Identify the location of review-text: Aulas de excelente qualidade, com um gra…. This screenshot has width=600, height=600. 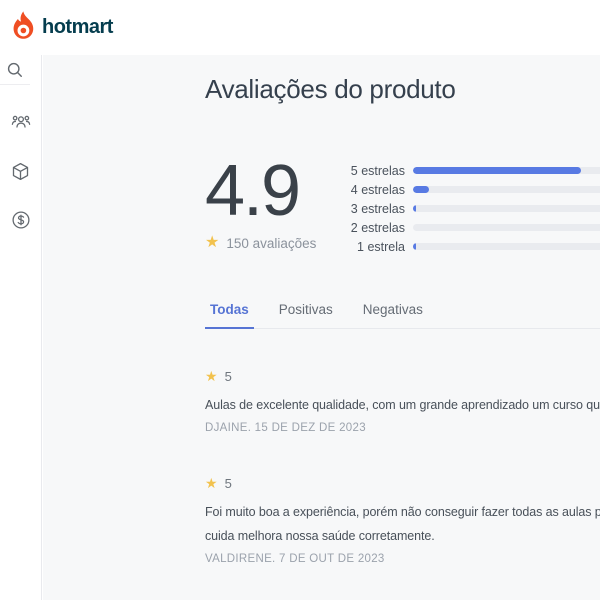
(402, 405).